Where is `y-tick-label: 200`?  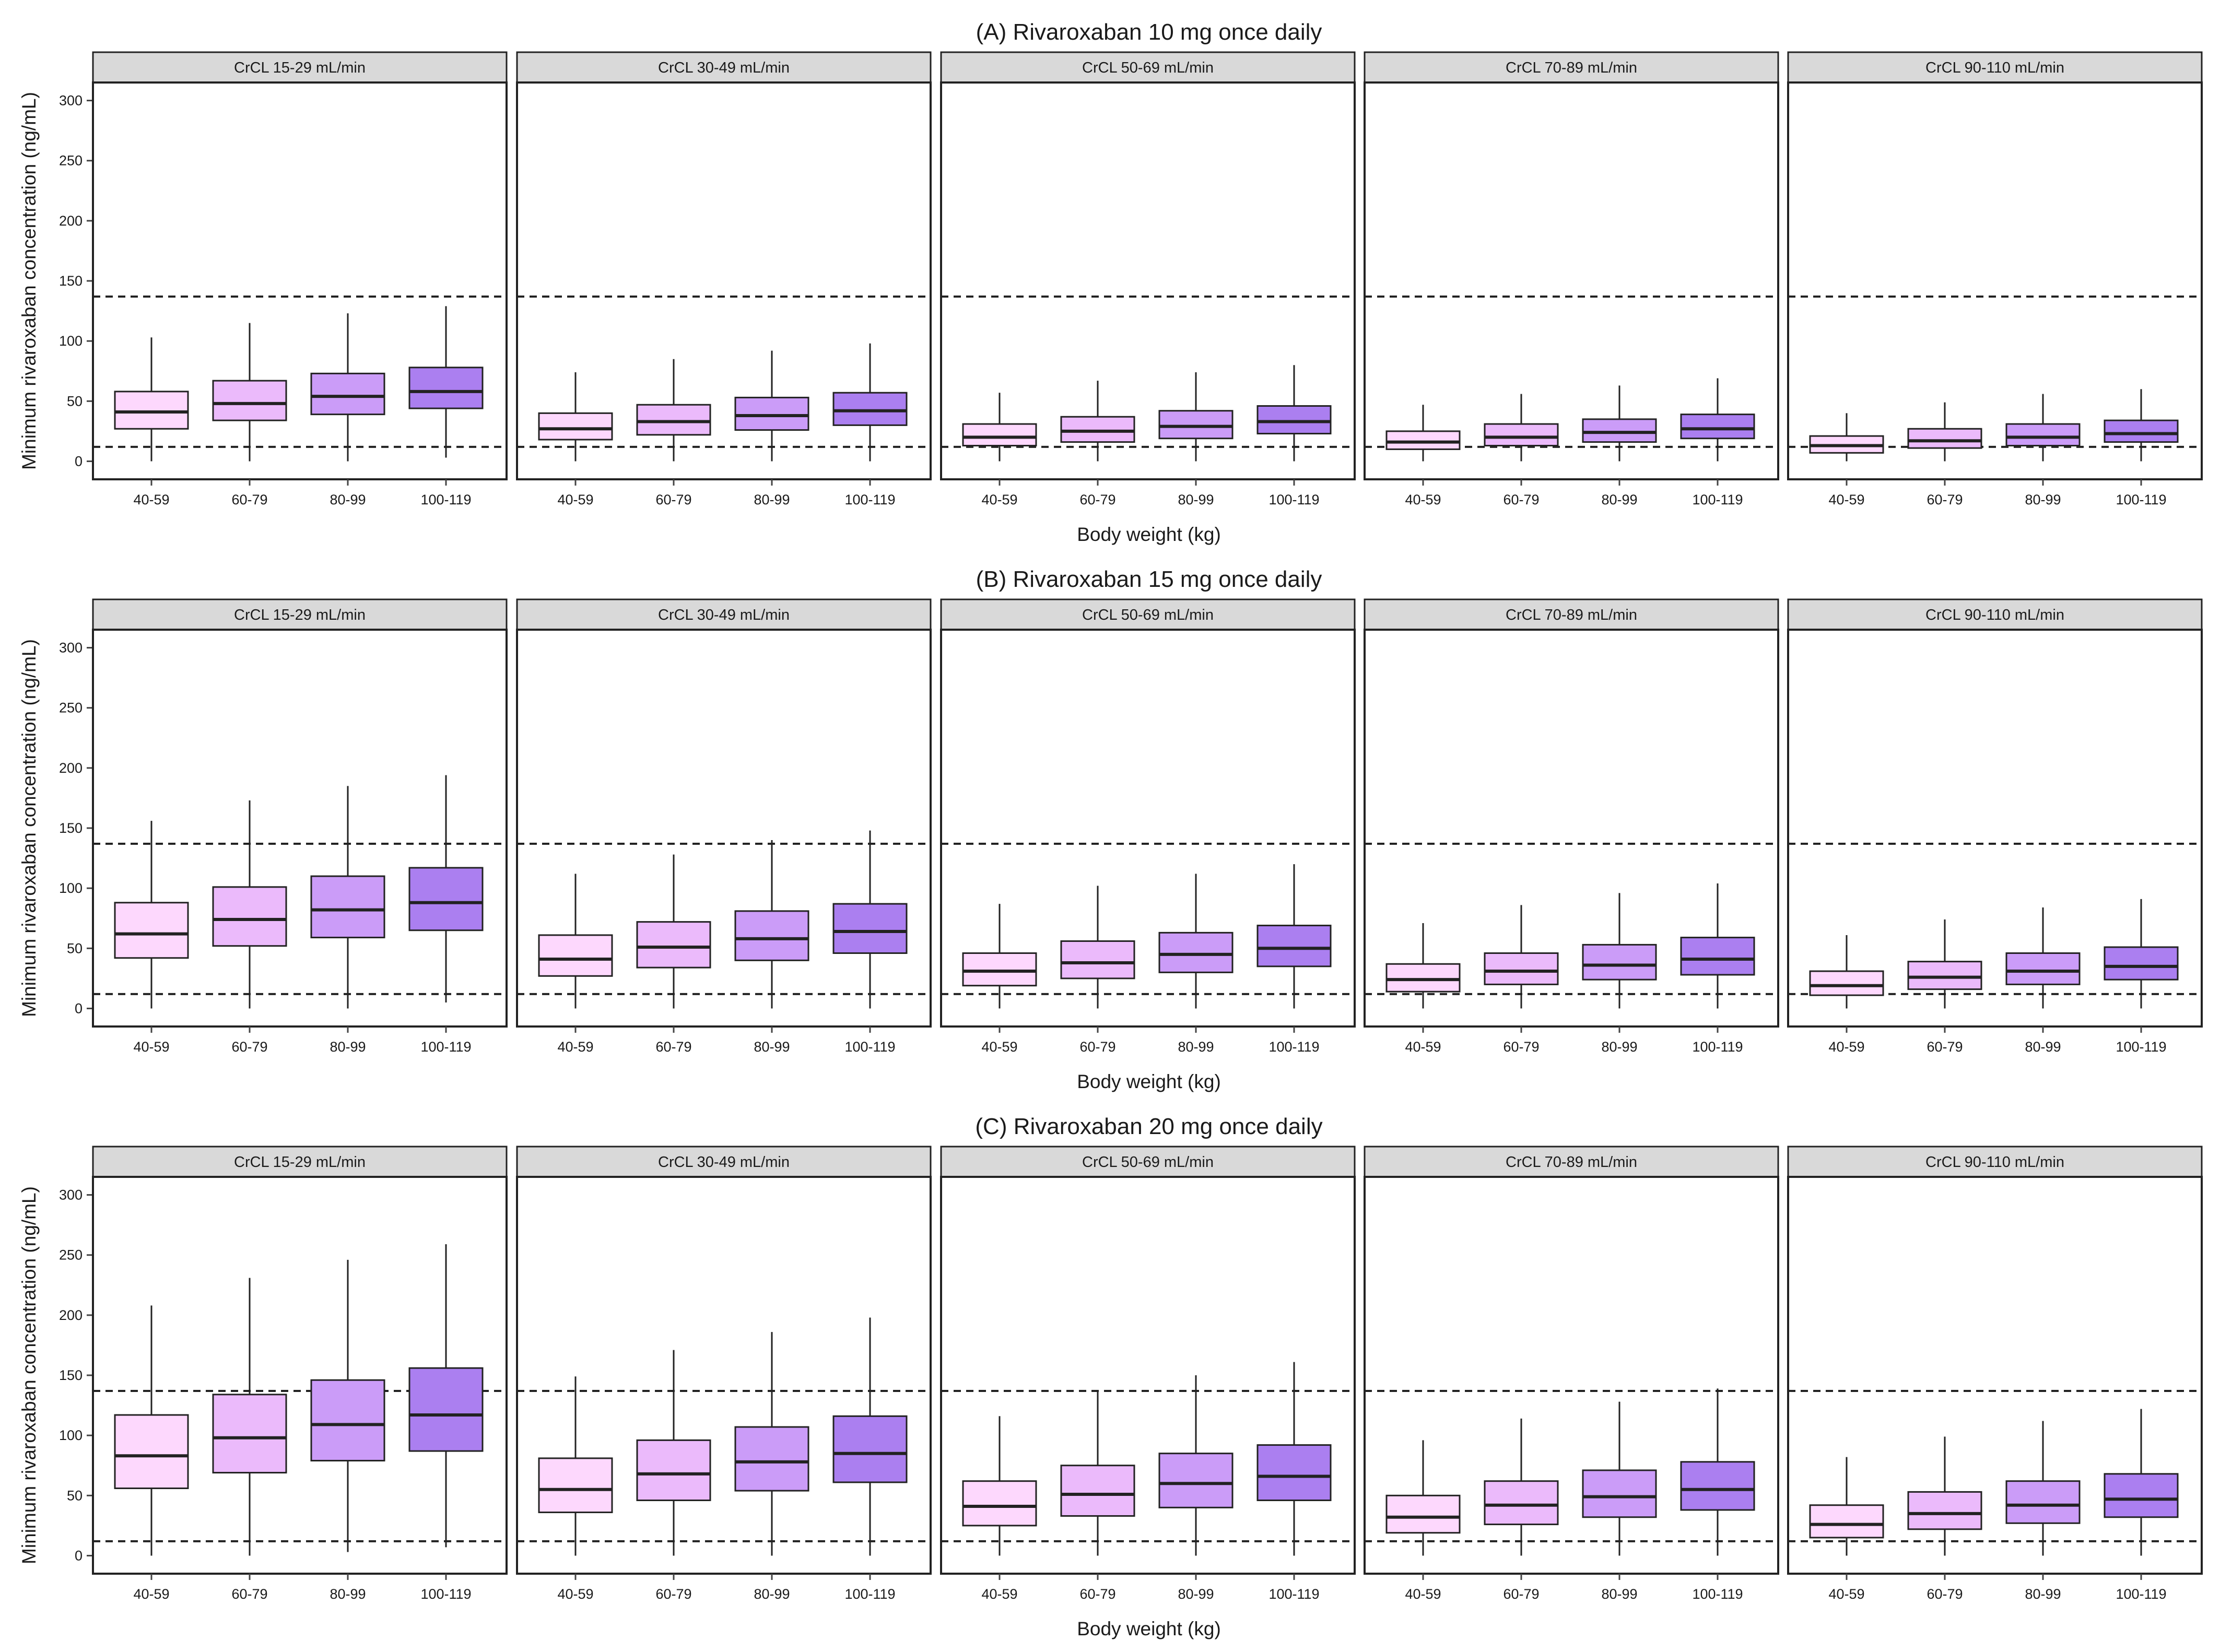
y-tick-label: 200 is located at coordinates (71, 768).